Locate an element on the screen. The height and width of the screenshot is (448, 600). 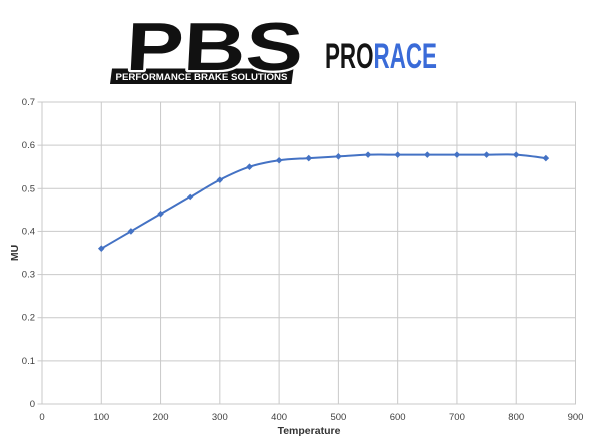
x-tick-label: 600 is located at coordinates (398, 417).